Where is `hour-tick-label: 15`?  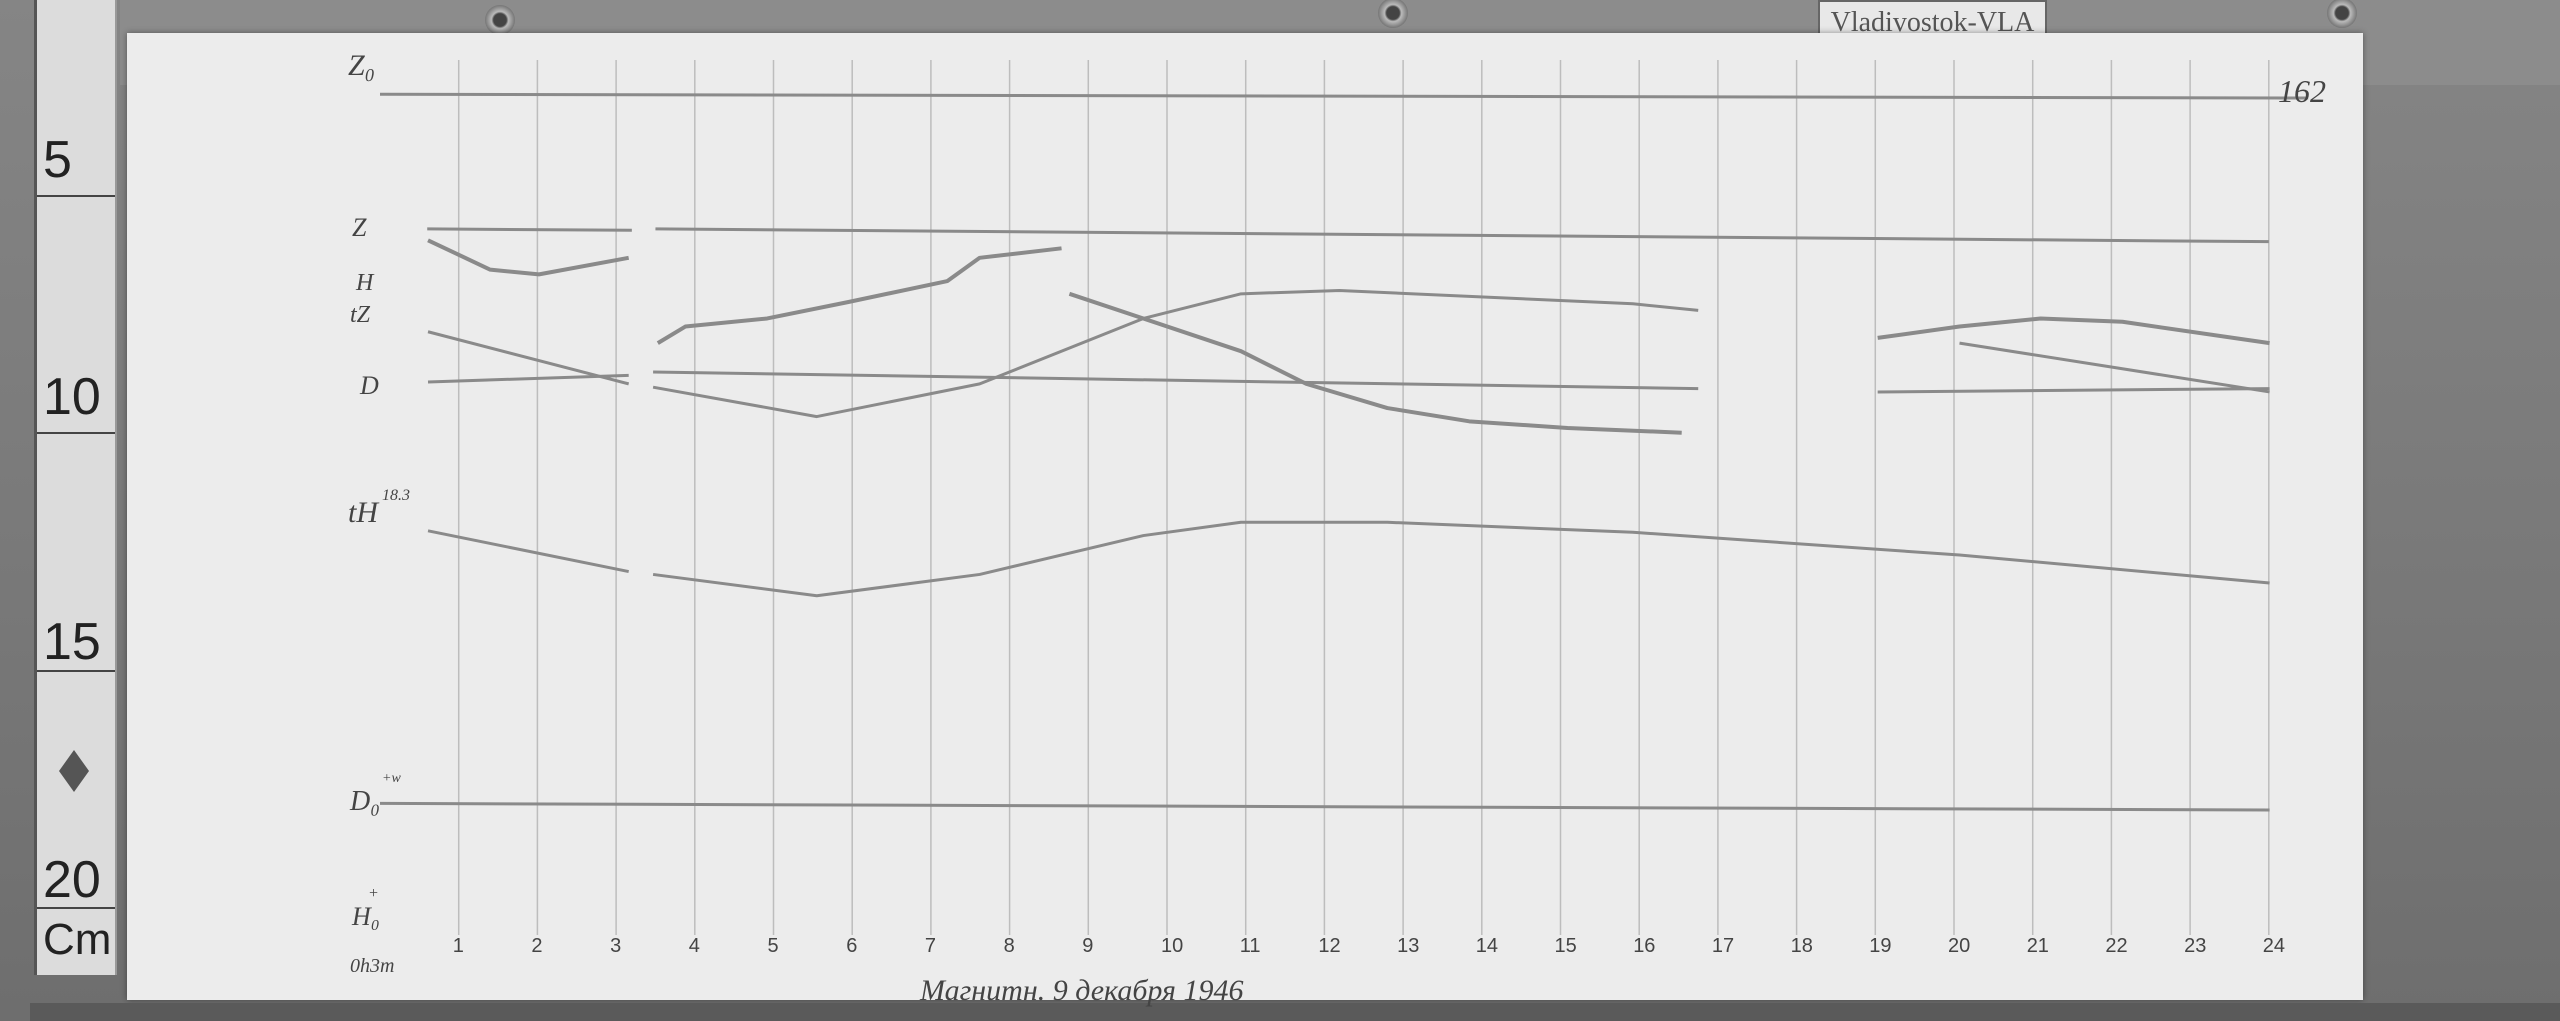
hour-tick-label: 15 is located at coordinates (1566, 946).